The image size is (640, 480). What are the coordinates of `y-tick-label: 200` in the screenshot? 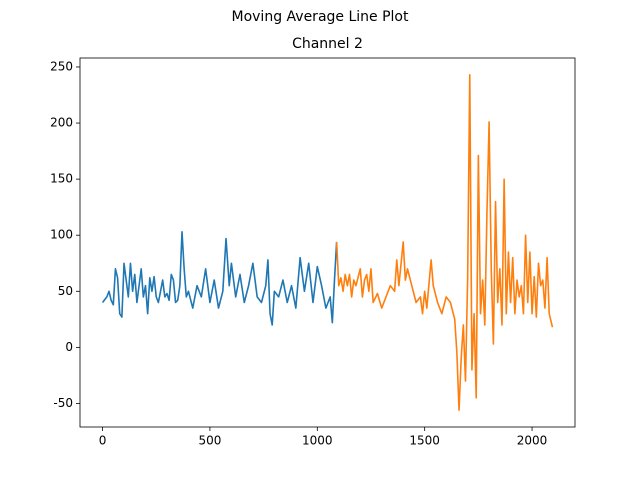 It's located at (61, 123).